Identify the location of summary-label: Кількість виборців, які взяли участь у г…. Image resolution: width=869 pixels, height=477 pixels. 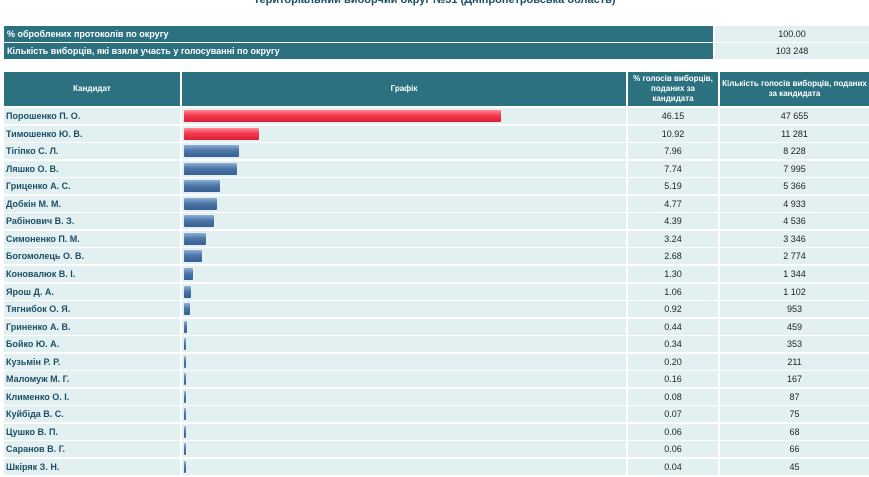
(358, 51).